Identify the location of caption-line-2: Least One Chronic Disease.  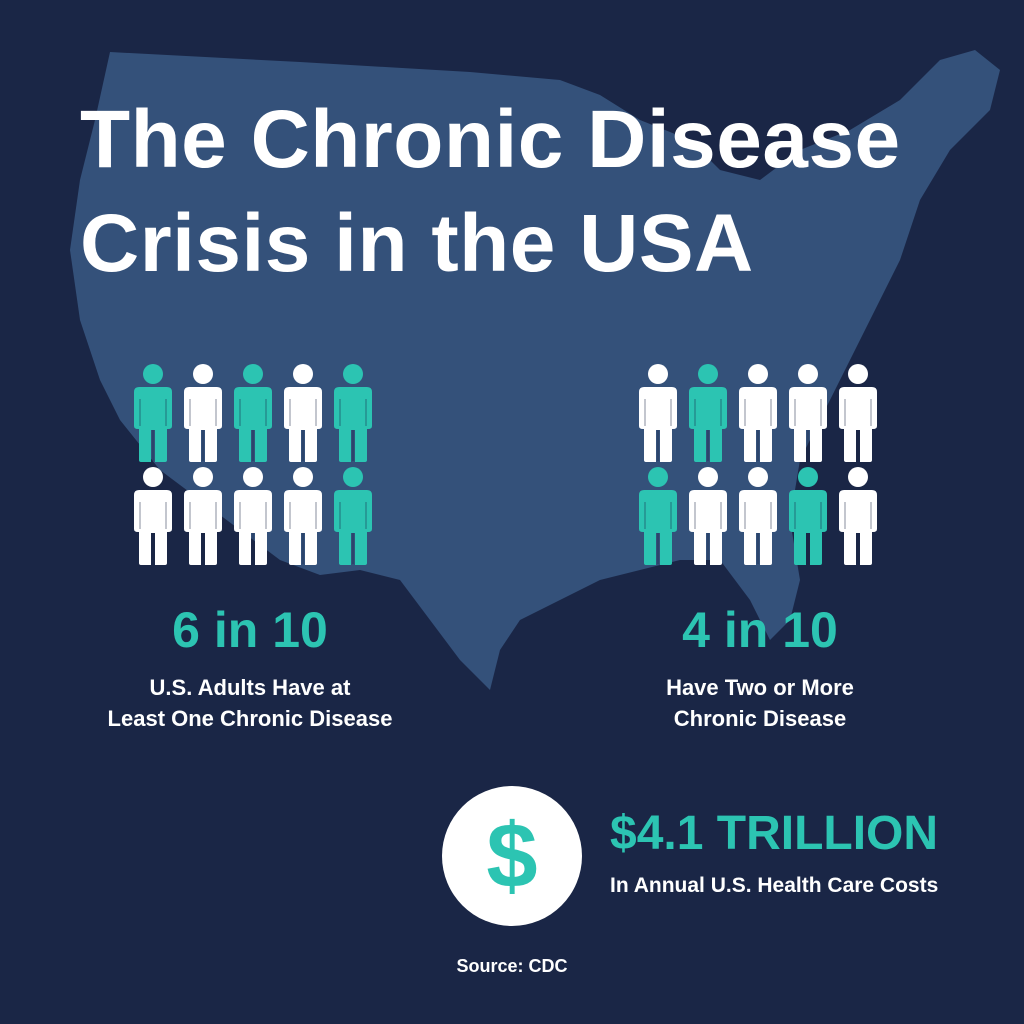
(250, 718).